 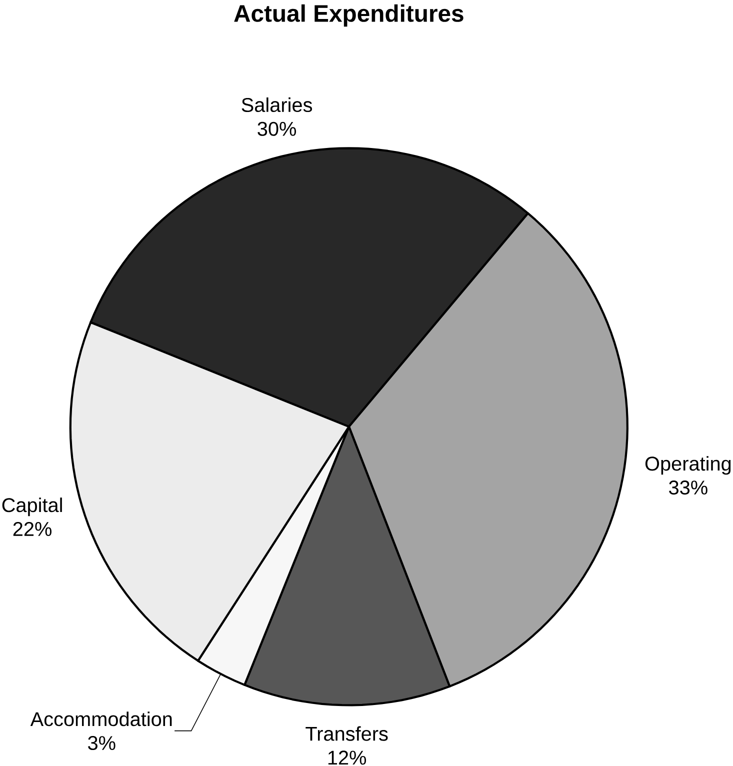 What do you see at coordinates (101, 719) in the screenshot?
I see `slice-label: Accommodation` at bounding box center [101, 719].